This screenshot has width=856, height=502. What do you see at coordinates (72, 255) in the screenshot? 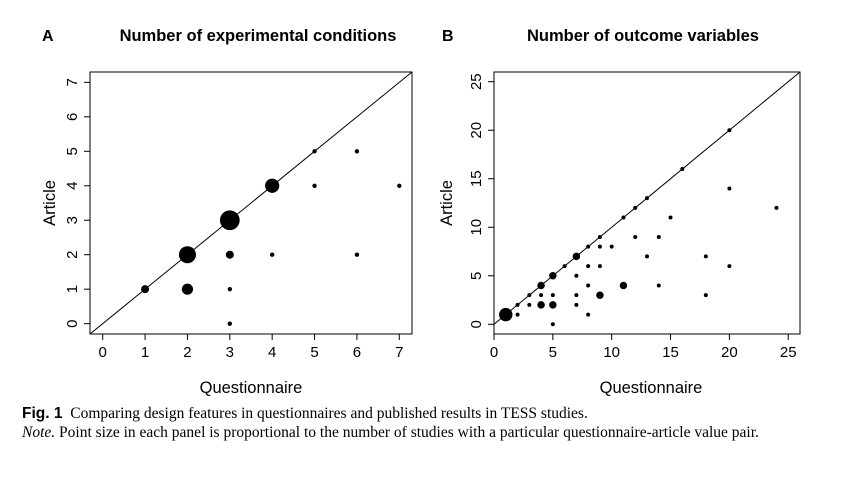
I see `y-tick-label: 2` at bounding box center [72, 255].